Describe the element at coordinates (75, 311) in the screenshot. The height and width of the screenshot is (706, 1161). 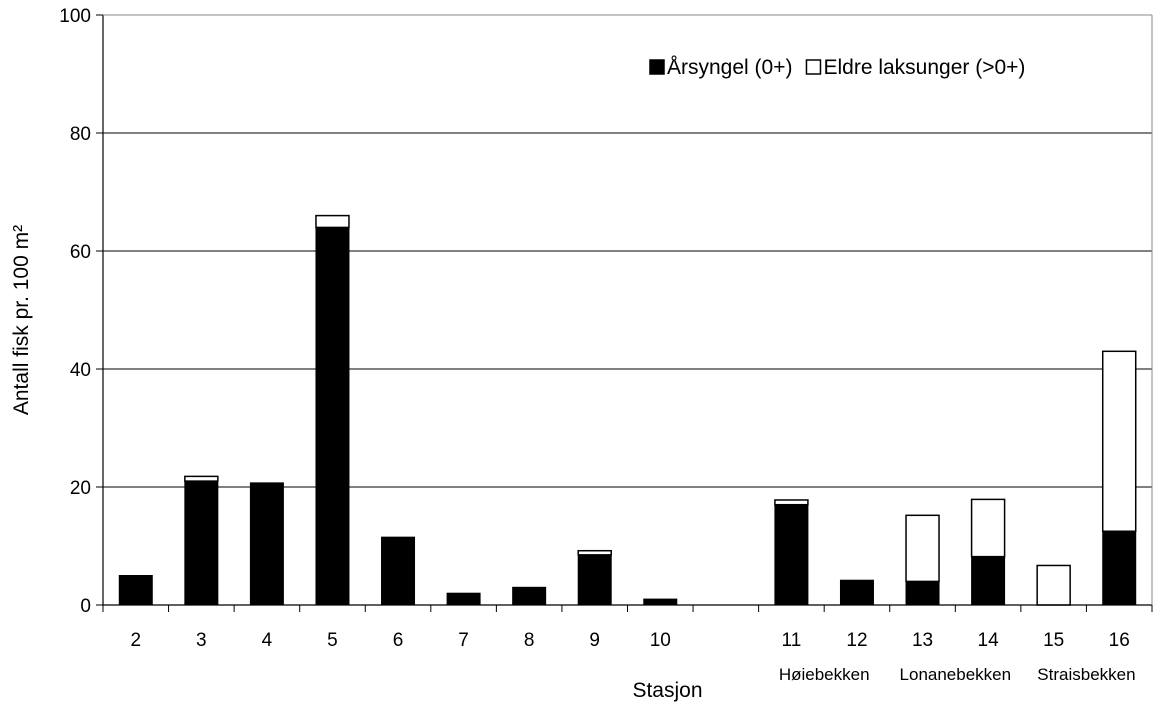
I see `y-tick-labels: 0 20 40 60 80 100` at that location.